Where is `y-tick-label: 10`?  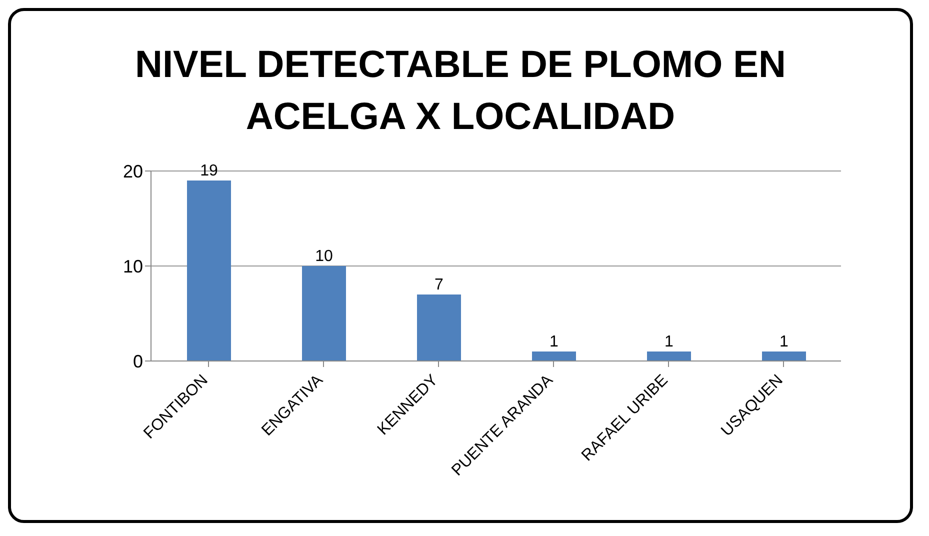 y-tick-label: 10 is located at coordinates (132, 266).